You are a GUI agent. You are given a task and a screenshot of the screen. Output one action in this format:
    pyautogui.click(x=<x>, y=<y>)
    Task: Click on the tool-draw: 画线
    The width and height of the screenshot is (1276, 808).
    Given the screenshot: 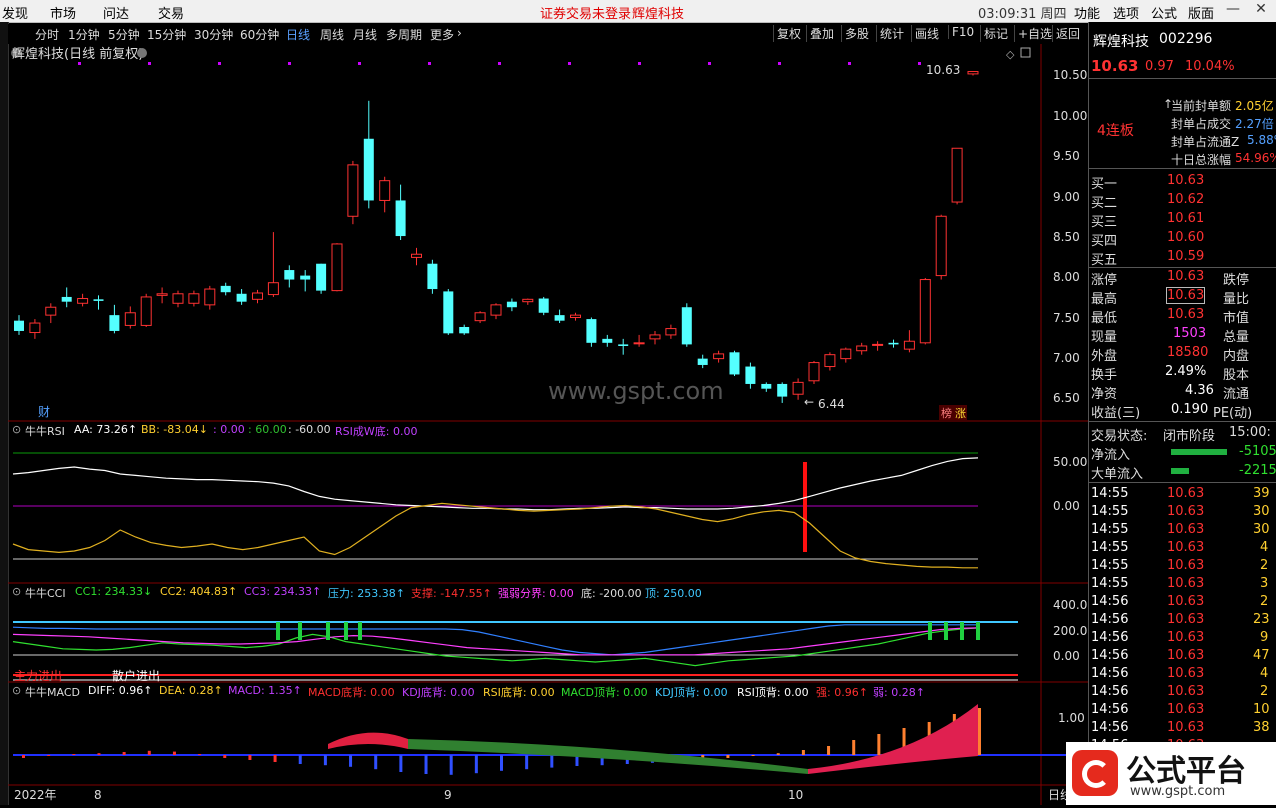 What is the action you would take?
    pyautogui.click(x=926, y=33)
    